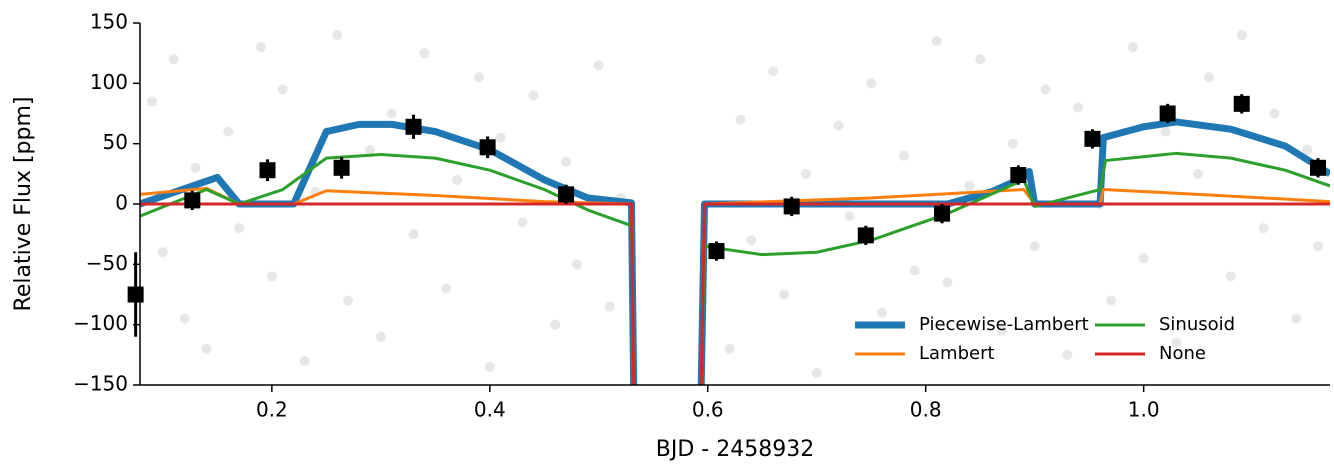 The image size is (1334, 468). What do you see at coordinates (115, 142) in the screenshot?
I see `y-tick-label: 50` at bounding box center [115, 142].